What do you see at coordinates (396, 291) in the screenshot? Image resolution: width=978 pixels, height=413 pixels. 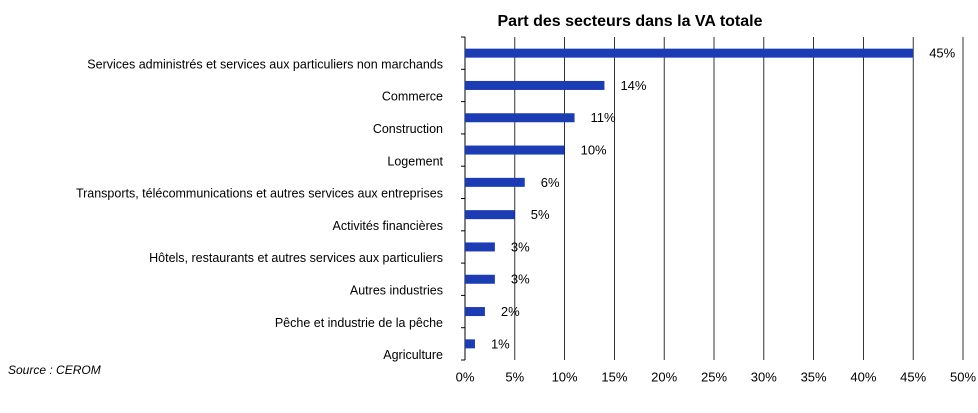 I see `category-label: Autres industries` at bounding box center [396, 291].